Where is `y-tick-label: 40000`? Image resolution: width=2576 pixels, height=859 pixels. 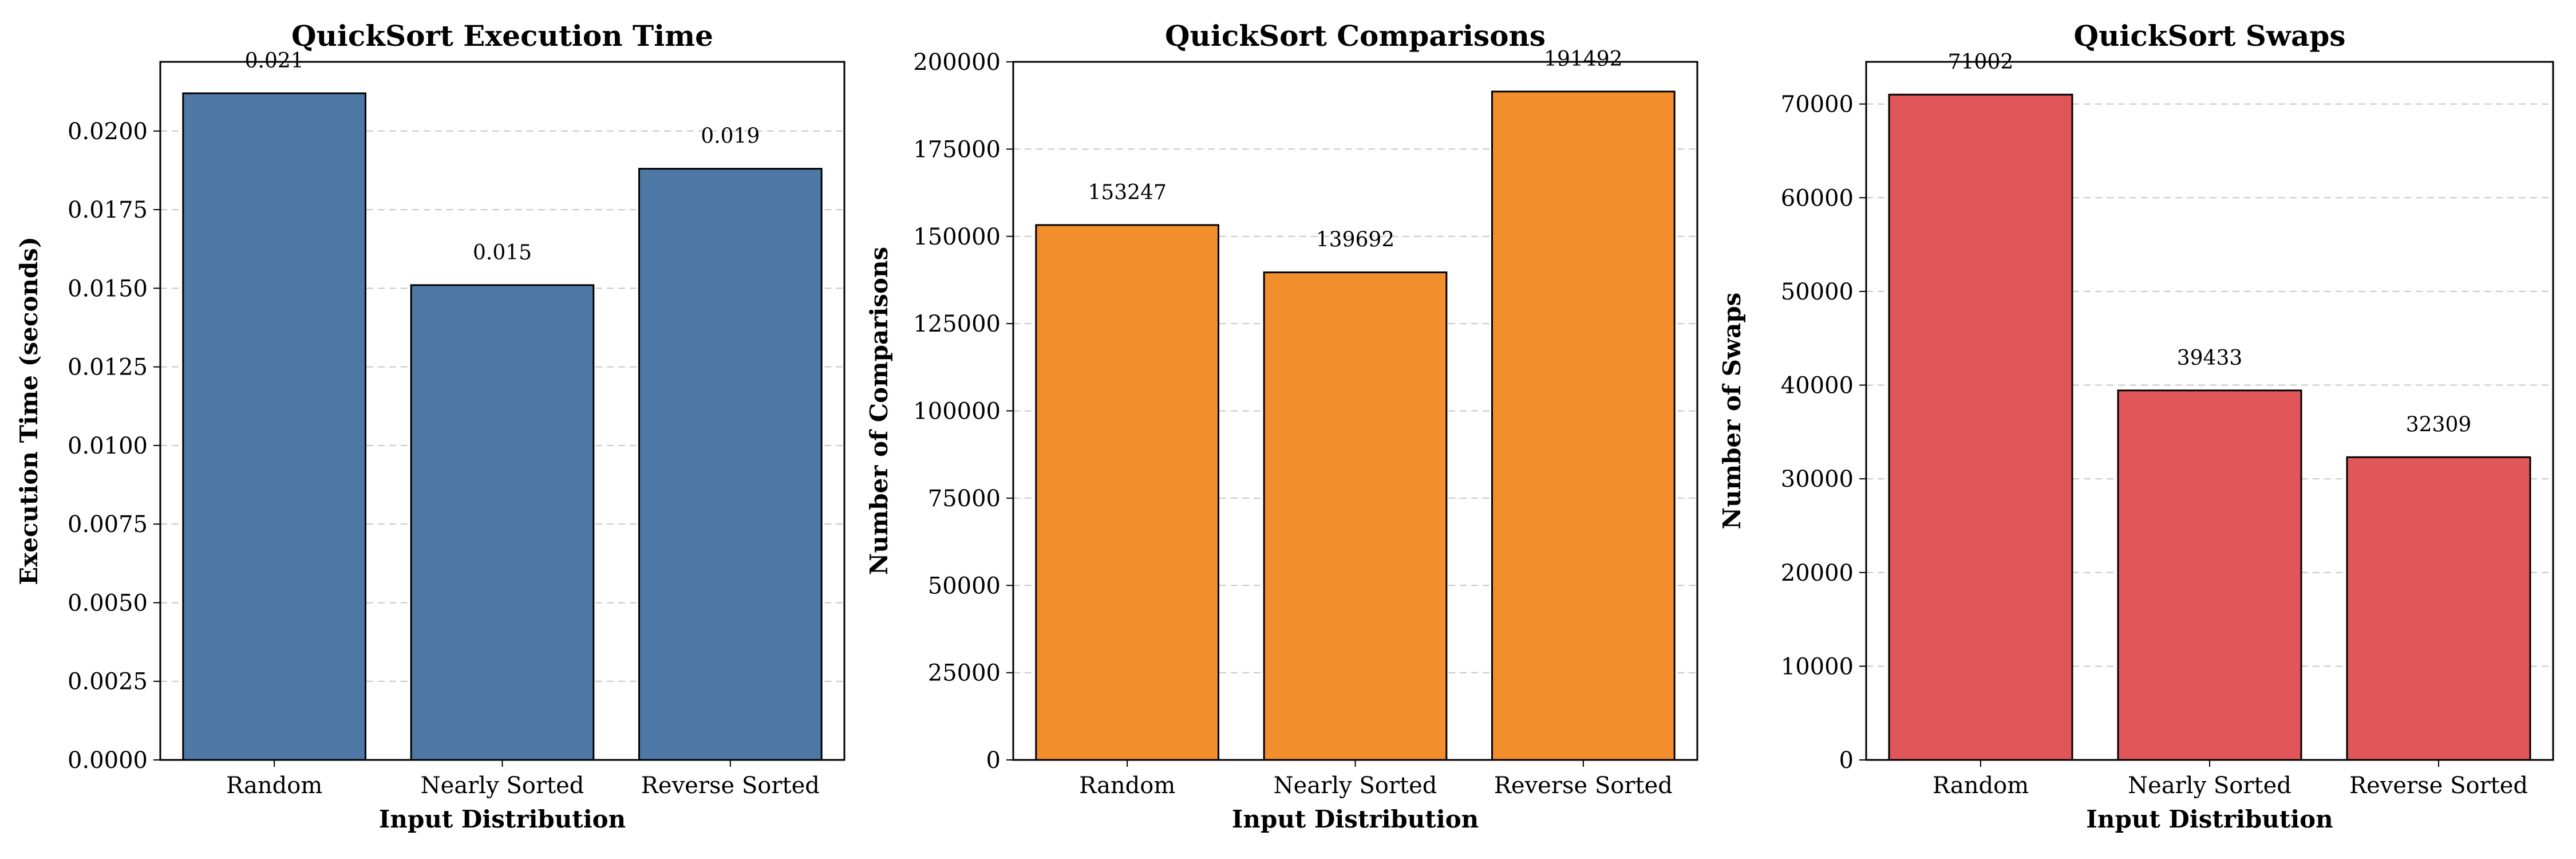
y-tick-label: 40000 is located at coordinates (1817, 386).